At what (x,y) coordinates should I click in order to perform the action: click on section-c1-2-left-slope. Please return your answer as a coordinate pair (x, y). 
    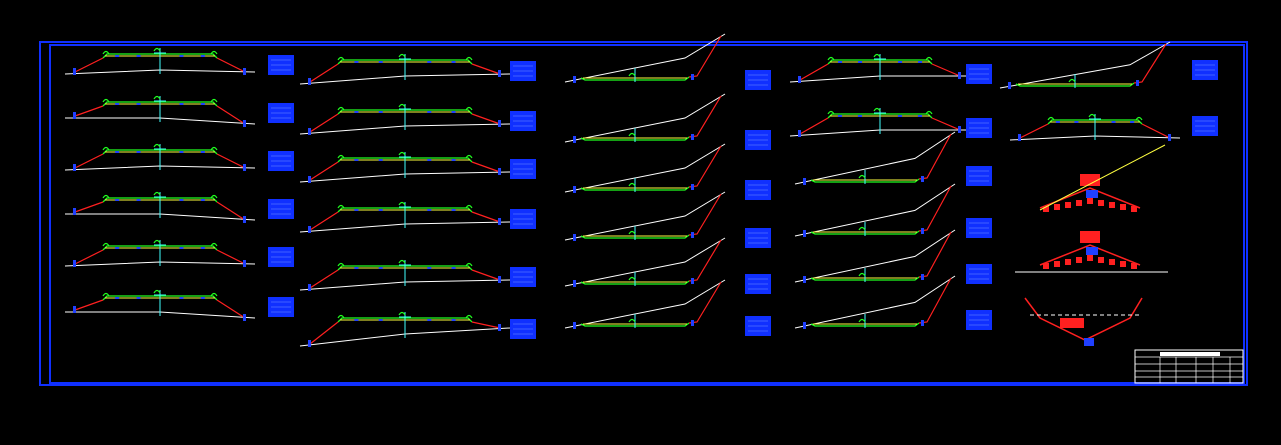
    Looking at the image, I should click on (89, 111).